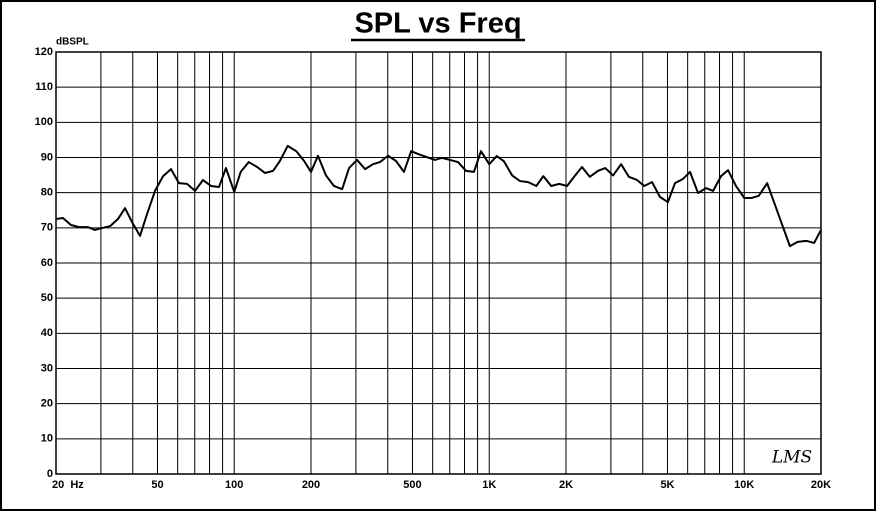 The height and width of the screenshot is (511, 876). I want to click on x-tick-label: 500, so click(412, 485).